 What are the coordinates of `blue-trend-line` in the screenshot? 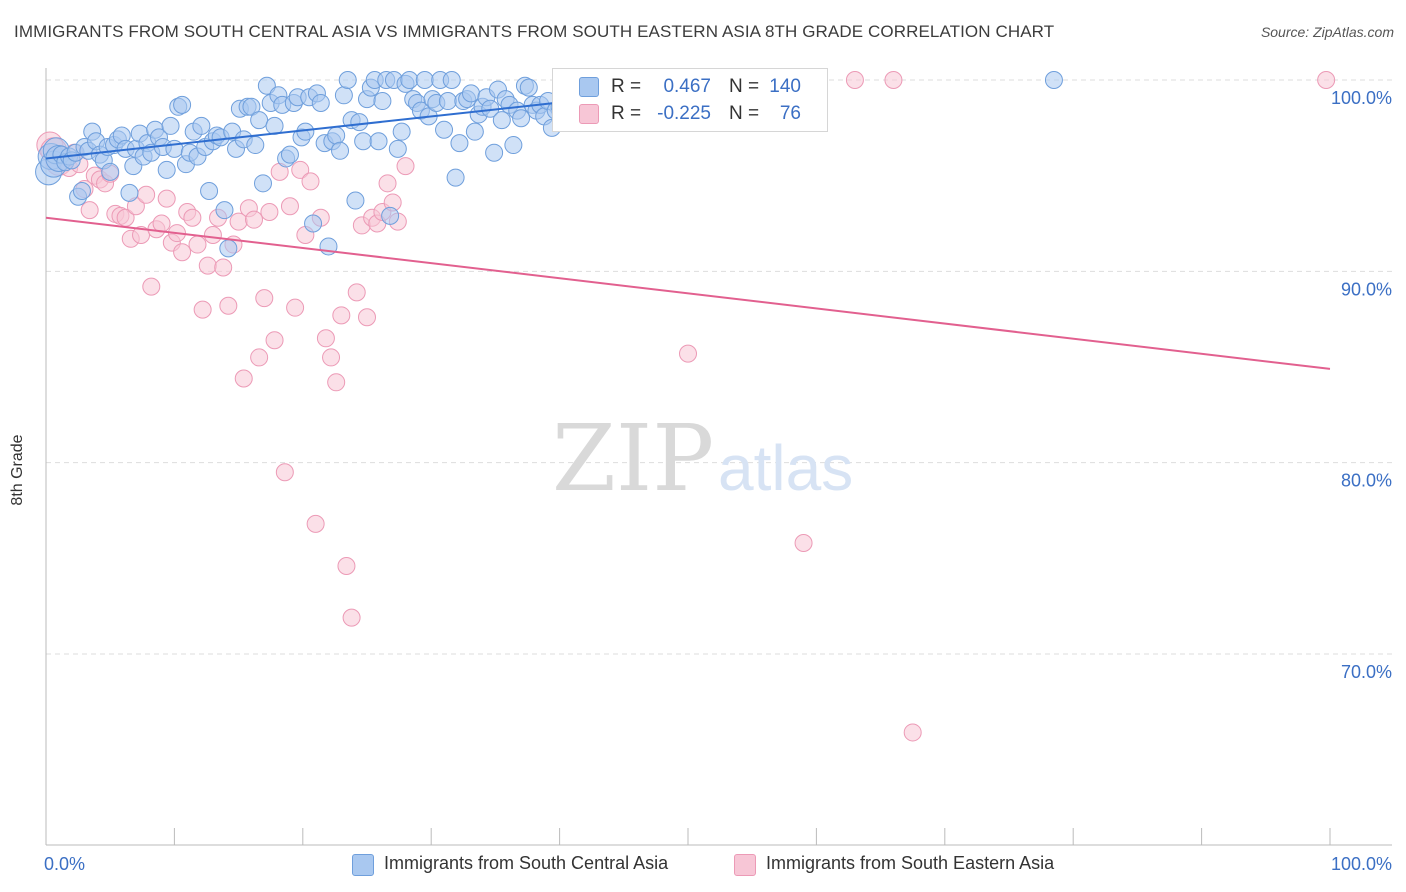 It's located at (309, 130).